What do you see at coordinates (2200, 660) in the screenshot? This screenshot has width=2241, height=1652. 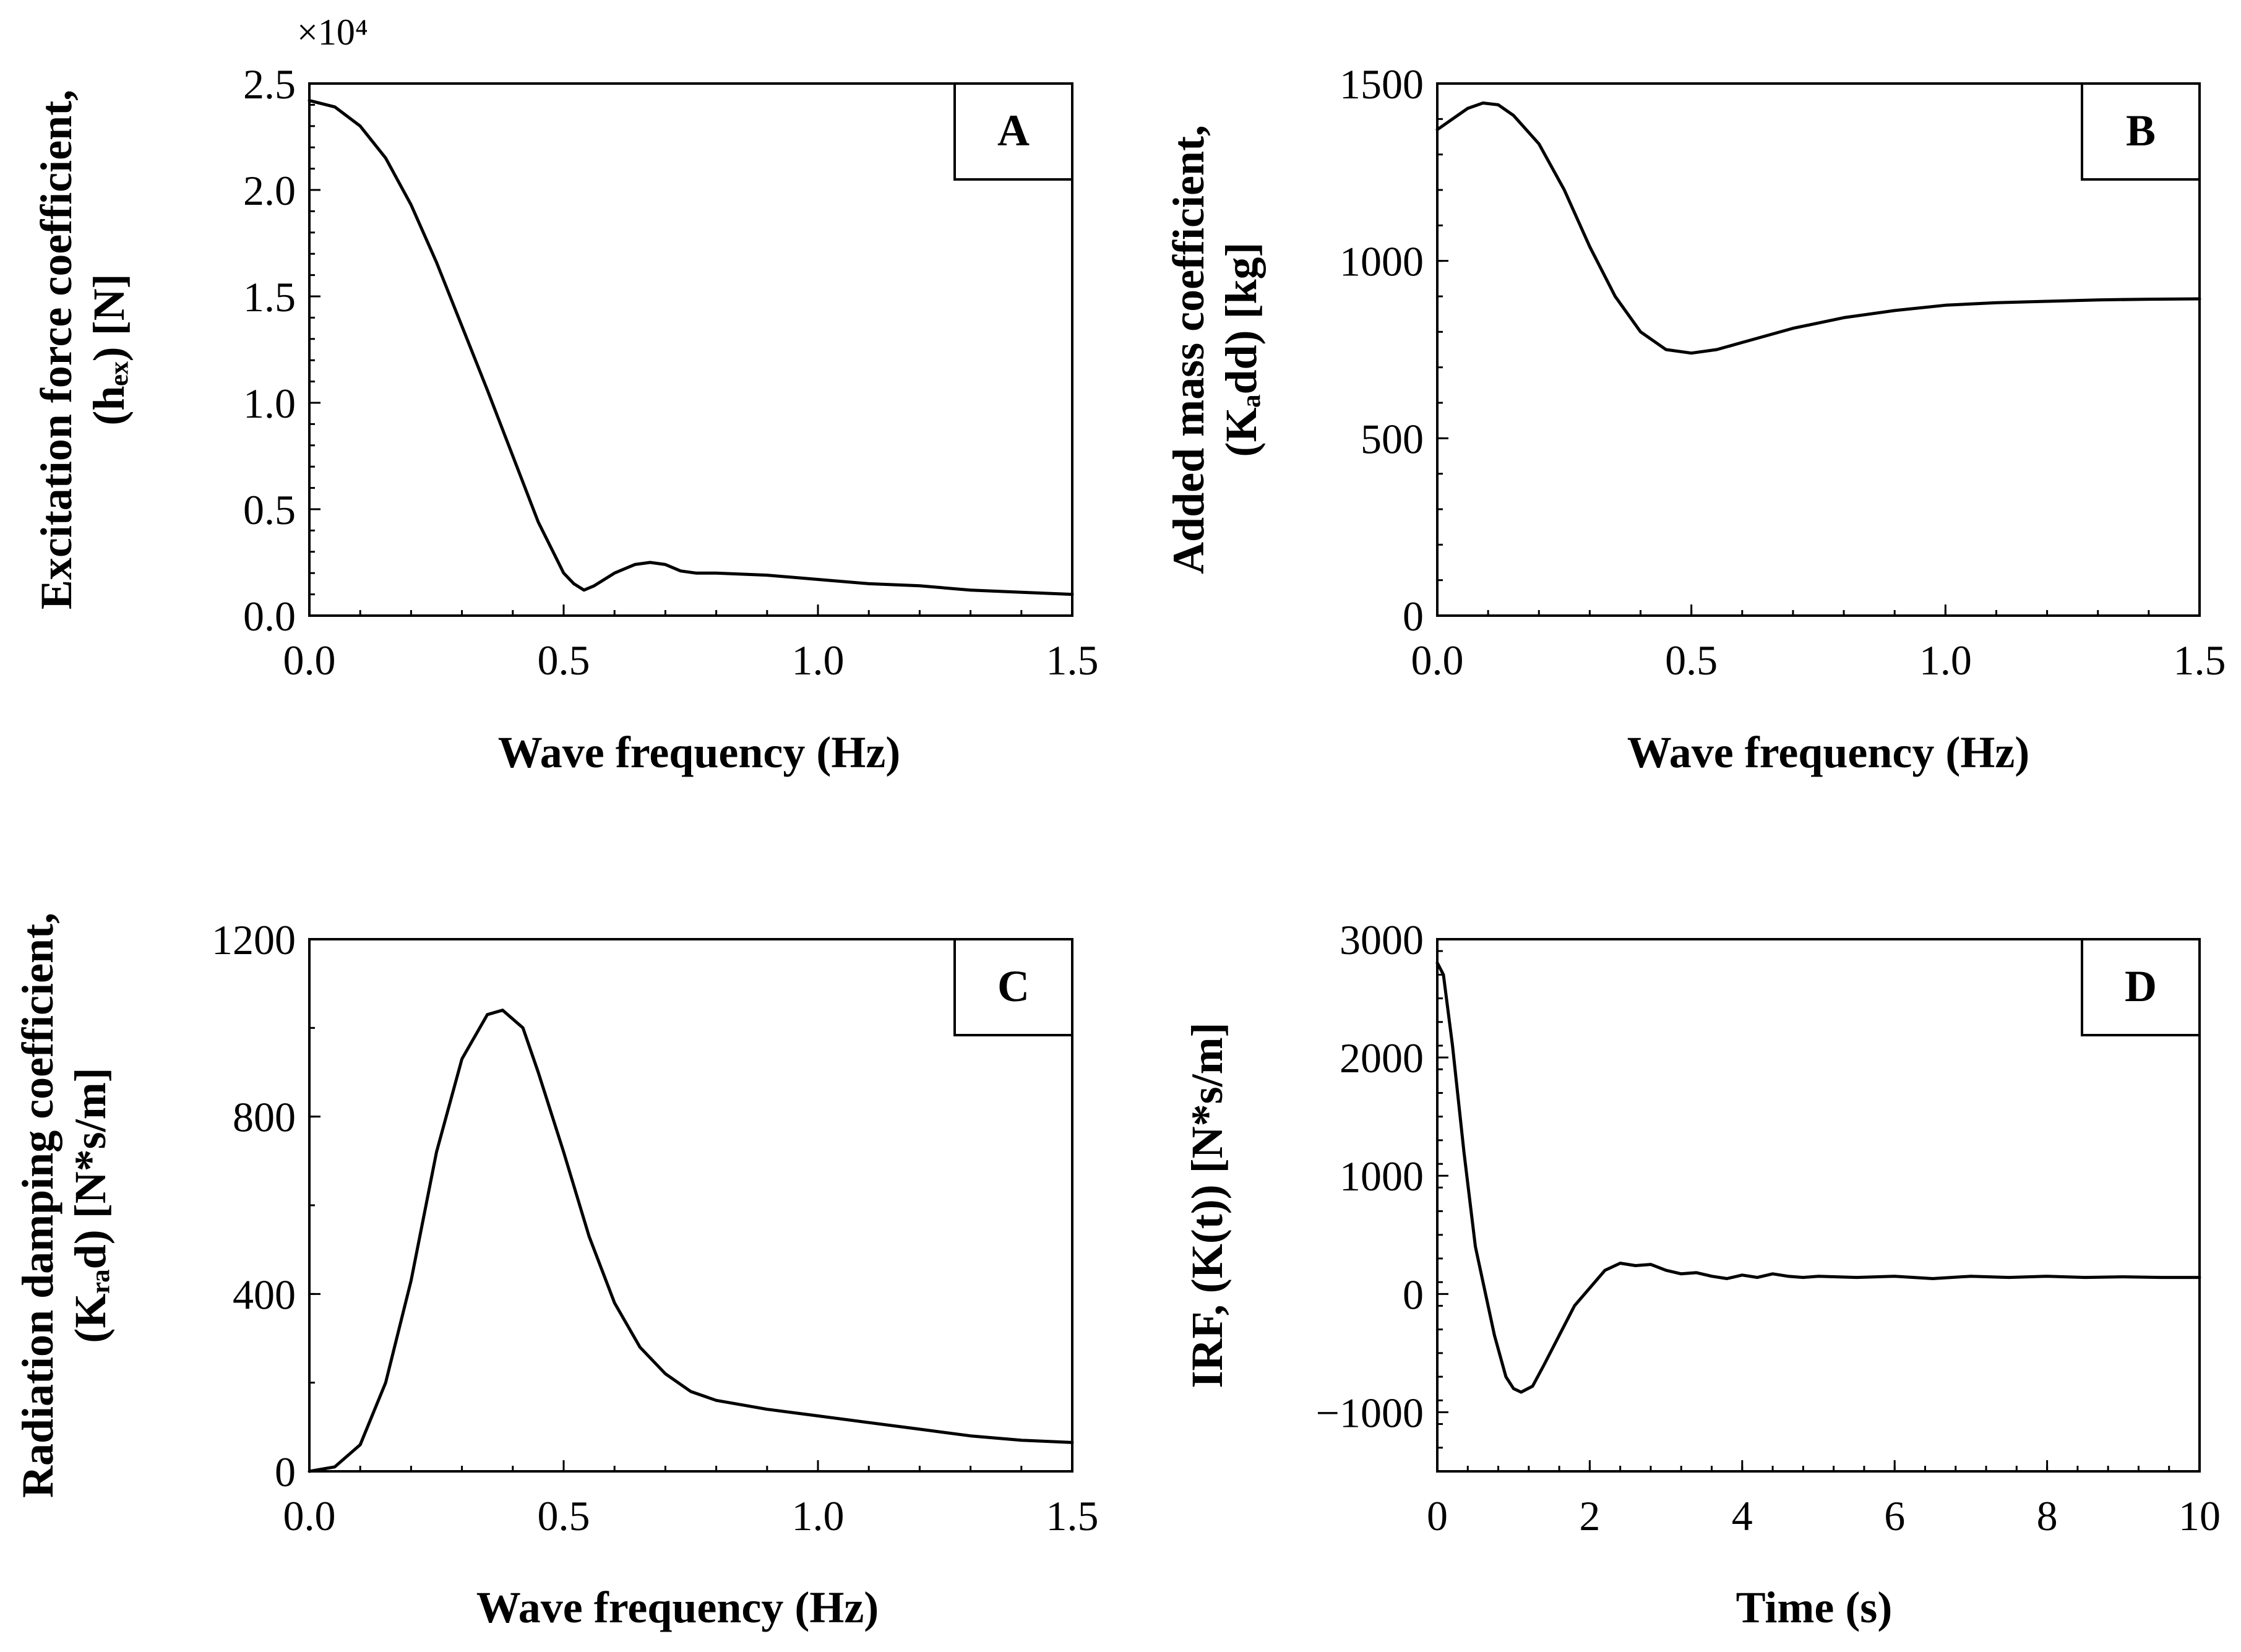 I see `panel-b-xtick-label: 1.5` at bounding box center [2200, 660].